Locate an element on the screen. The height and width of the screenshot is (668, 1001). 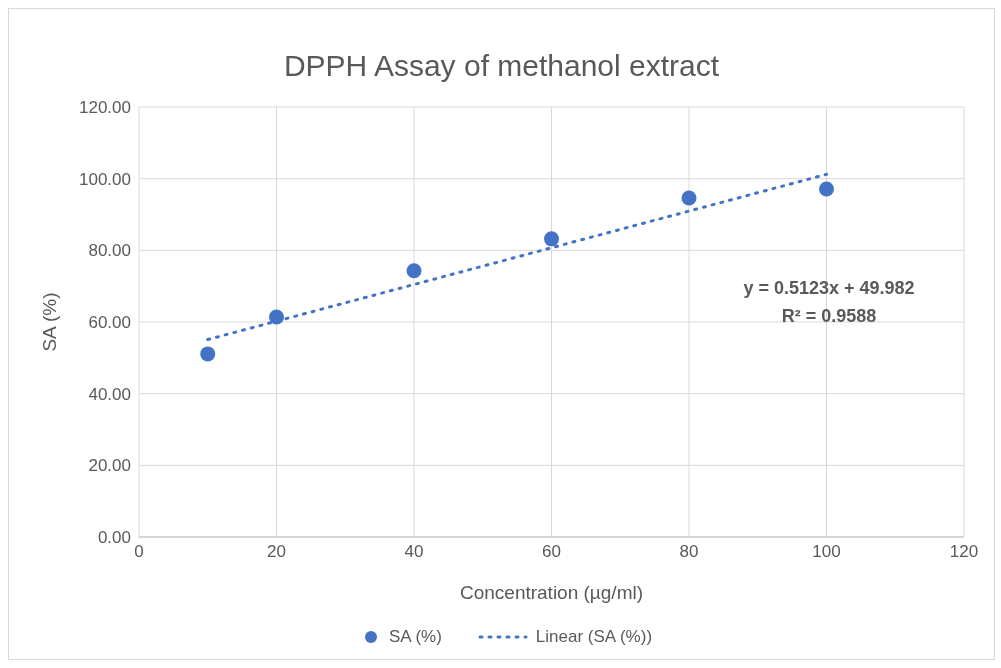
y-tick-label: 100.00 is located at coordinates (105, 179).